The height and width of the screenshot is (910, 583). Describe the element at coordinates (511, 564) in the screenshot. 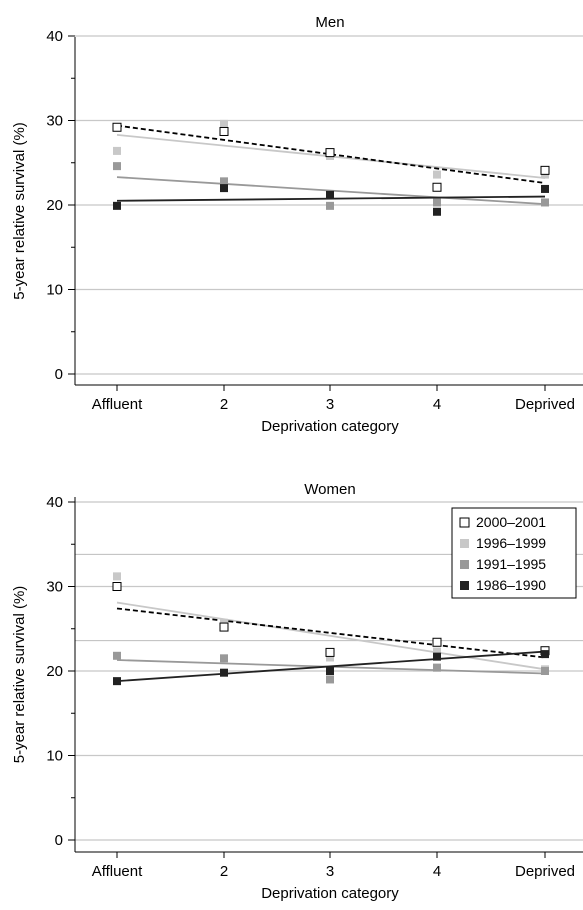

I see `legend-label: 1991–1995` at that location.